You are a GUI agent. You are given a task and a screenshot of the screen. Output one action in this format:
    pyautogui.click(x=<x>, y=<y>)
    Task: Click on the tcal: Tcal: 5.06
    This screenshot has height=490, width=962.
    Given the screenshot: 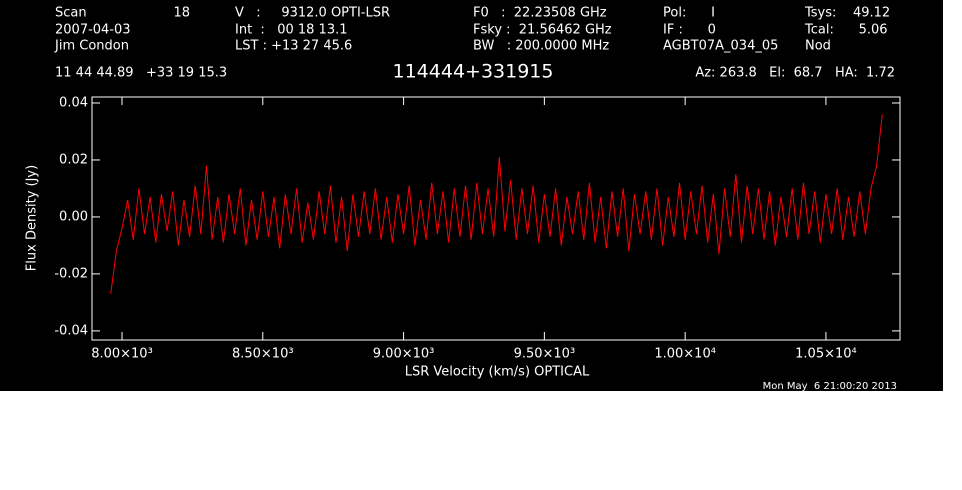 What is the action you would take?
    pyautogui.click(x=846, y=30)
    